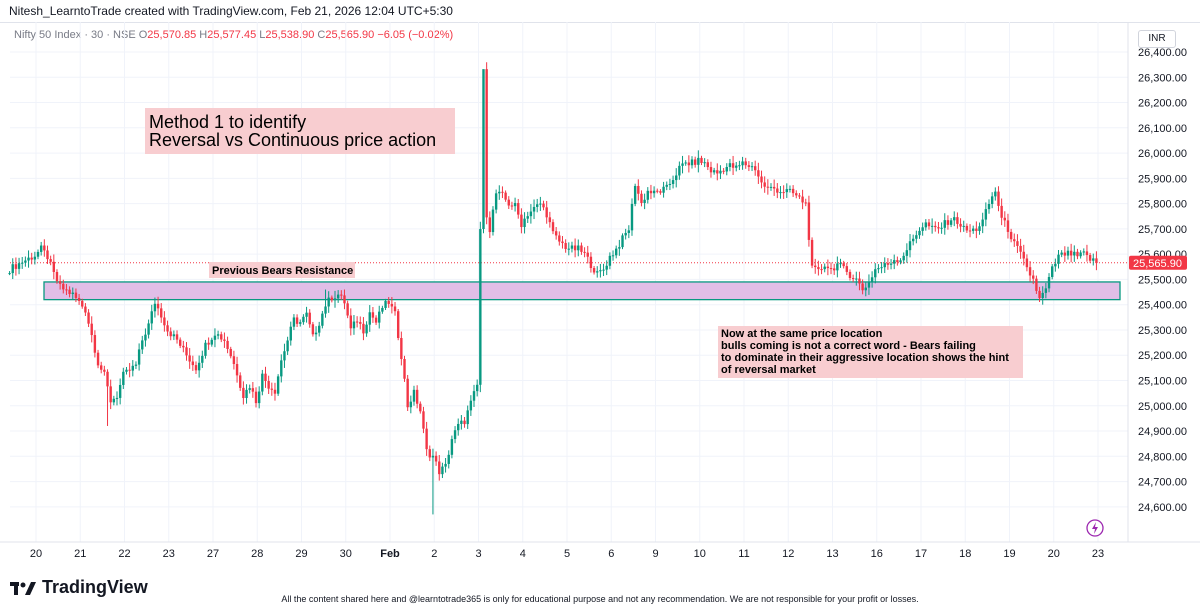 The height and width of the screenshot is (612, 1200). What do you see at coordinates (1162, 78) in the screenshot?
I see `price-tick-label: 26,300.00` at bounding box center [1162, 78].